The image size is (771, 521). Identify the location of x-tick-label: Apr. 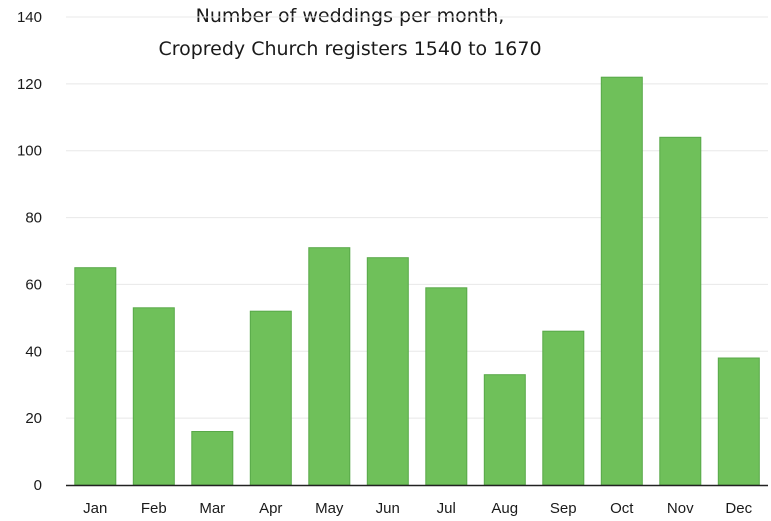
(270, 508).